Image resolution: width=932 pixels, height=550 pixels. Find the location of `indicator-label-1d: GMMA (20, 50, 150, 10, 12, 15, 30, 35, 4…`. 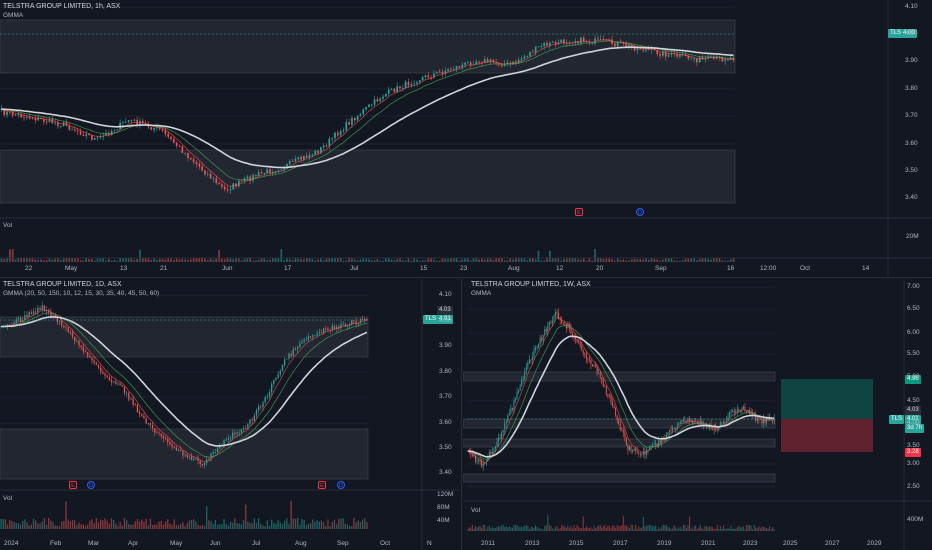

indicator-label-1d: GMMA (20, 50, 150, 10, 12, 15, 30, 35, 4… is located at coordinates (81, 293).